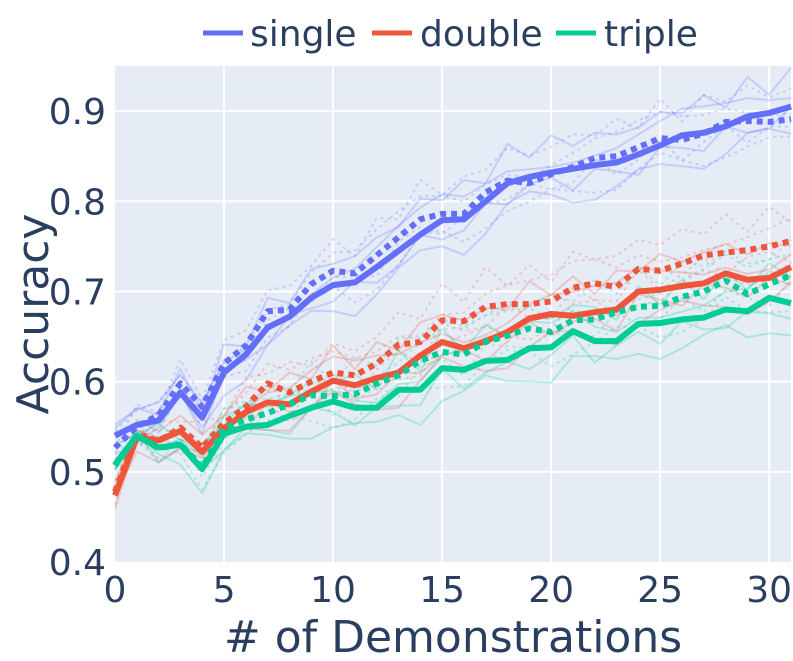  What do you see at coordinates (481, 34) in the screenshot?
I see `legend-label-double: double` at bounding box center [481, 34].